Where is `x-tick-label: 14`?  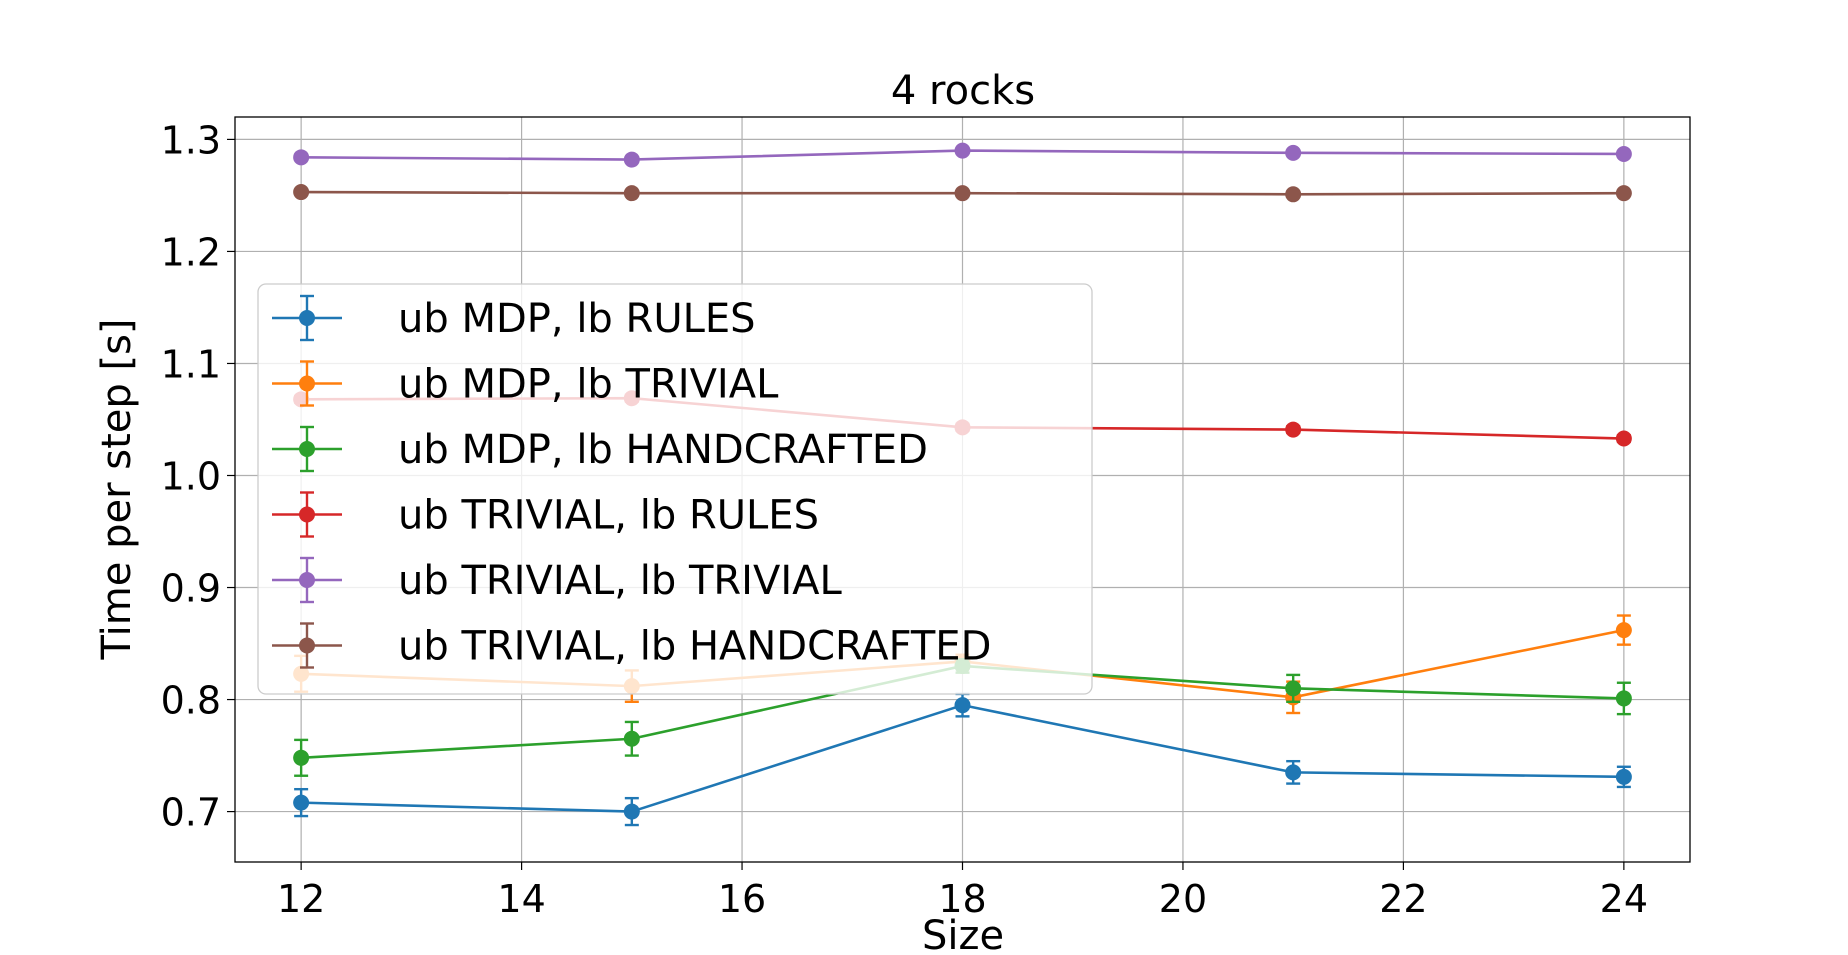 x-tick-label: 14 is located at coordinates (521, 899).